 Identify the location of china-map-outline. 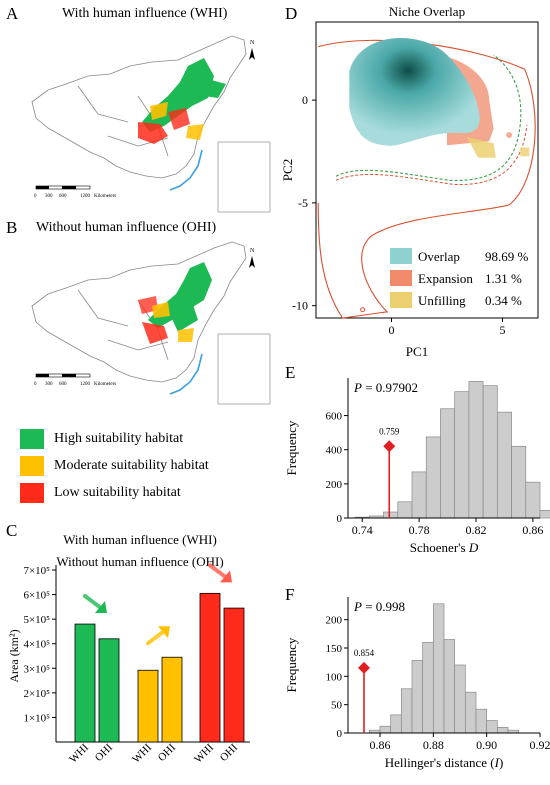
(139, 107).